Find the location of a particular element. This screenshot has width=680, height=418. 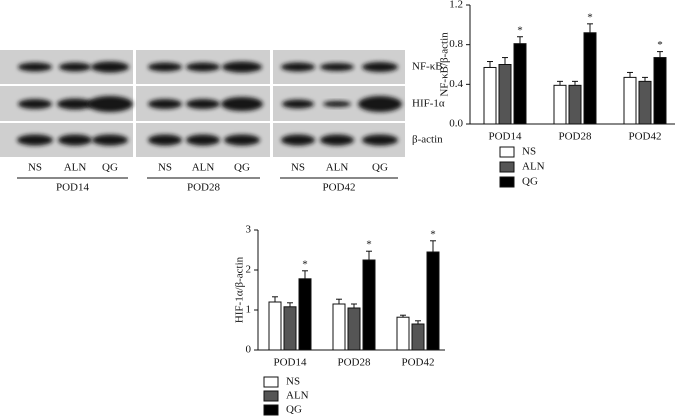

group-label: POD42 is located at coordinates (338, 188).